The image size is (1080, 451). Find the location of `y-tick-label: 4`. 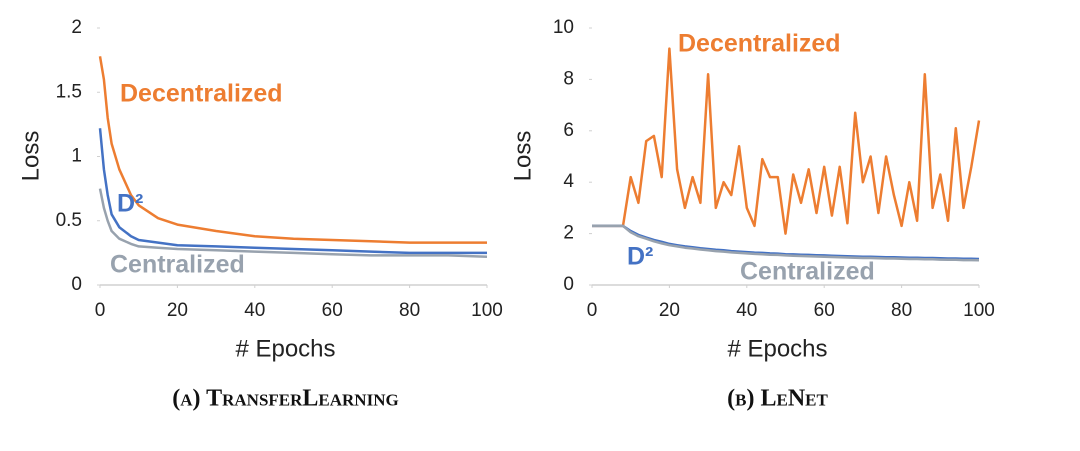

y-tick-label: 4 is located at coordinates (568, 181).